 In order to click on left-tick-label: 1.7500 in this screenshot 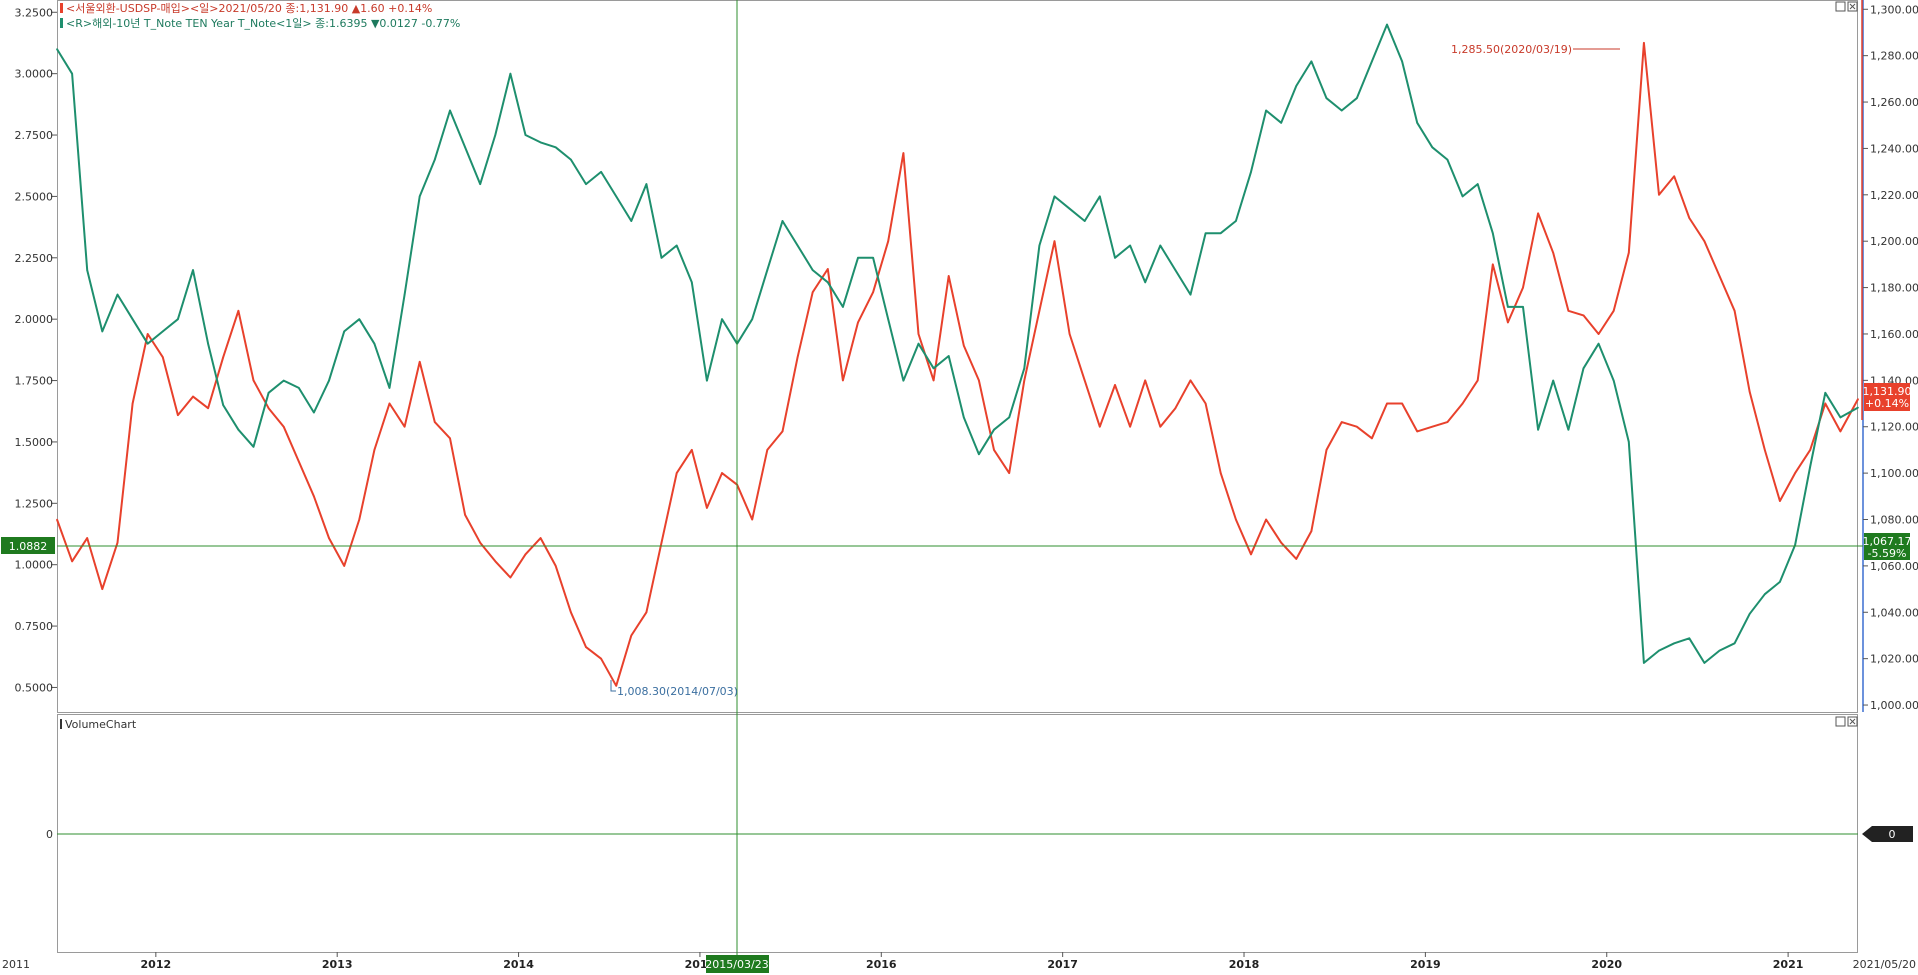, I will do `click(34, 381)`.